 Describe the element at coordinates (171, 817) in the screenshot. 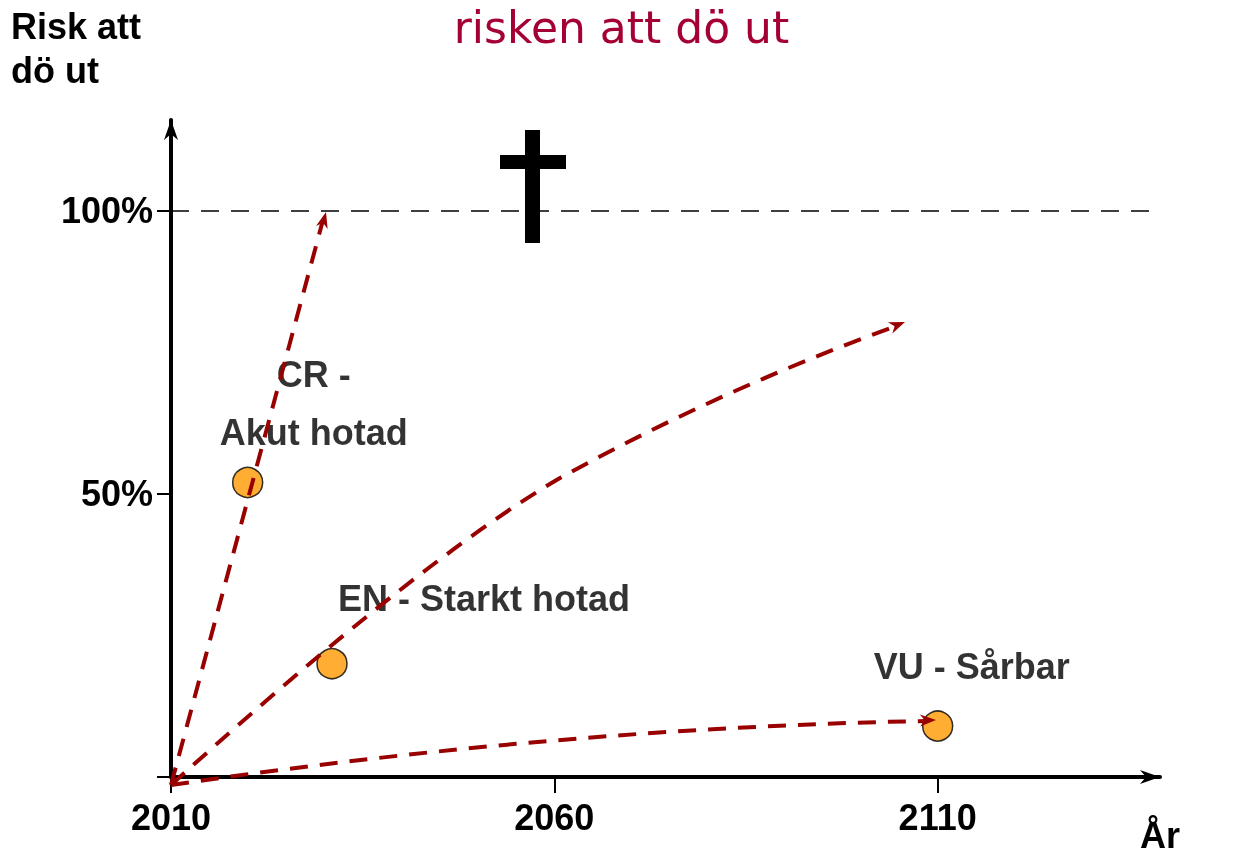

I see `x-tick-label: 2010` at that location.